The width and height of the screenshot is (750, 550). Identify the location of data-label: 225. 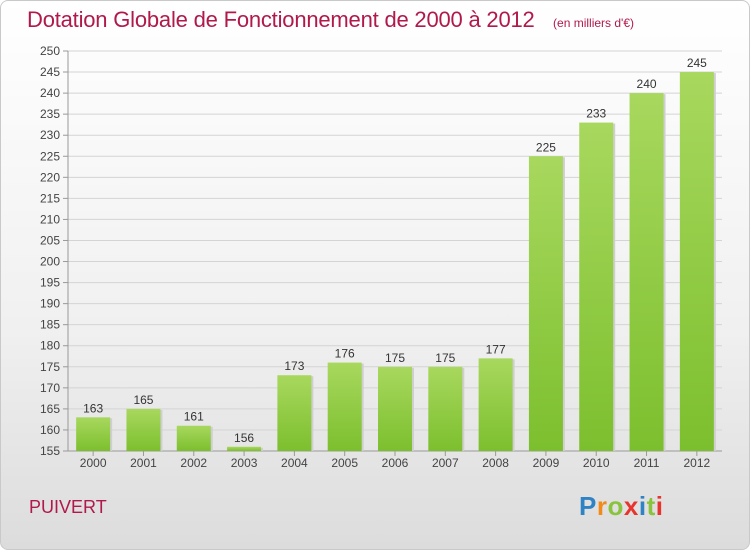
(546, 147).